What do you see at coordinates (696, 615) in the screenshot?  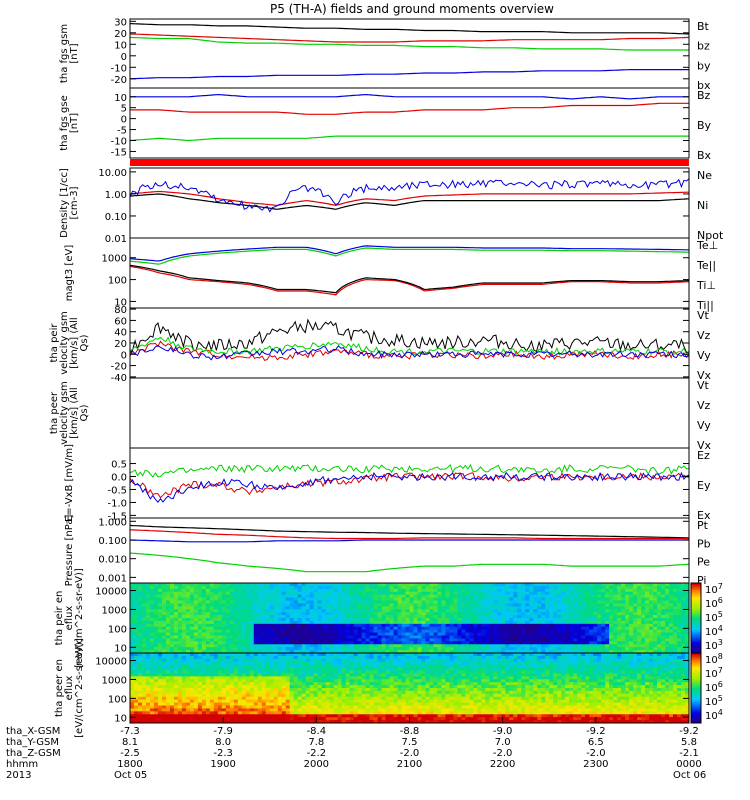 I see `colorbar-segment` at bounding box center [696, 615].